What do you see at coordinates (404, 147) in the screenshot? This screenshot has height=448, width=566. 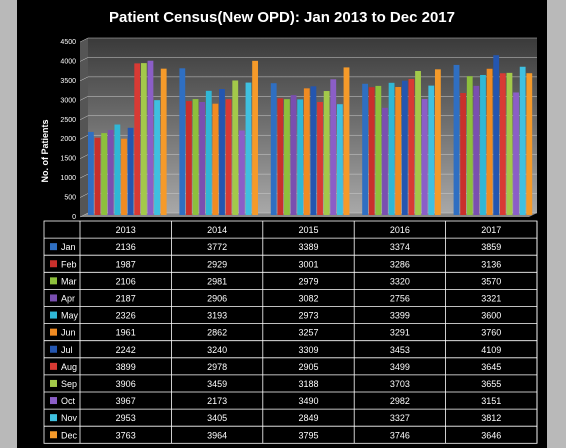 I see `bar-jul-2016` at bounding box center [404, 147].